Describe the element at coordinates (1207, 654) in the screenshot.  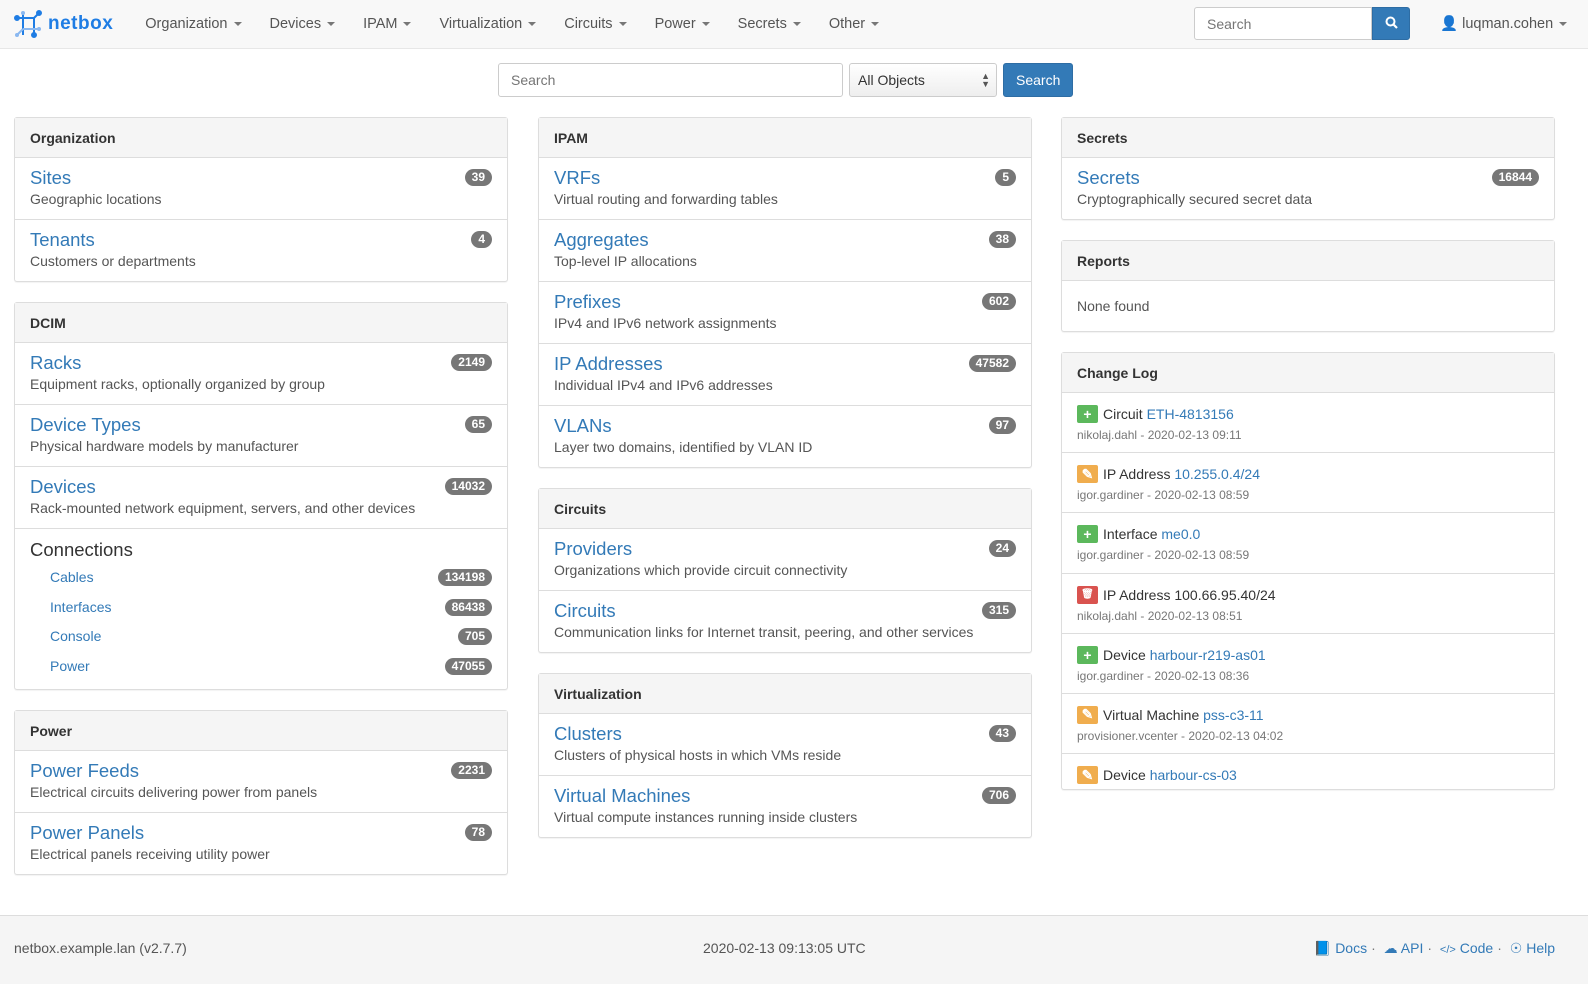
I see `object-link: harbour-r219-as01` at that location.